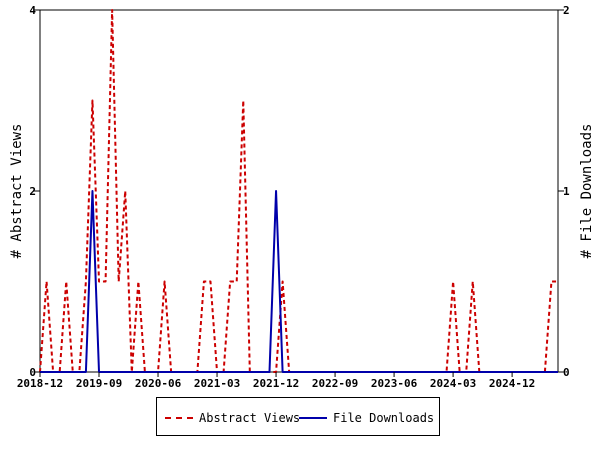 This screenshot has width=600, height=450. What do you see at coordinates (179, 418) in the screenshot?
I see `legend-swatch-dashed-red` at bounding box center [179, 418].